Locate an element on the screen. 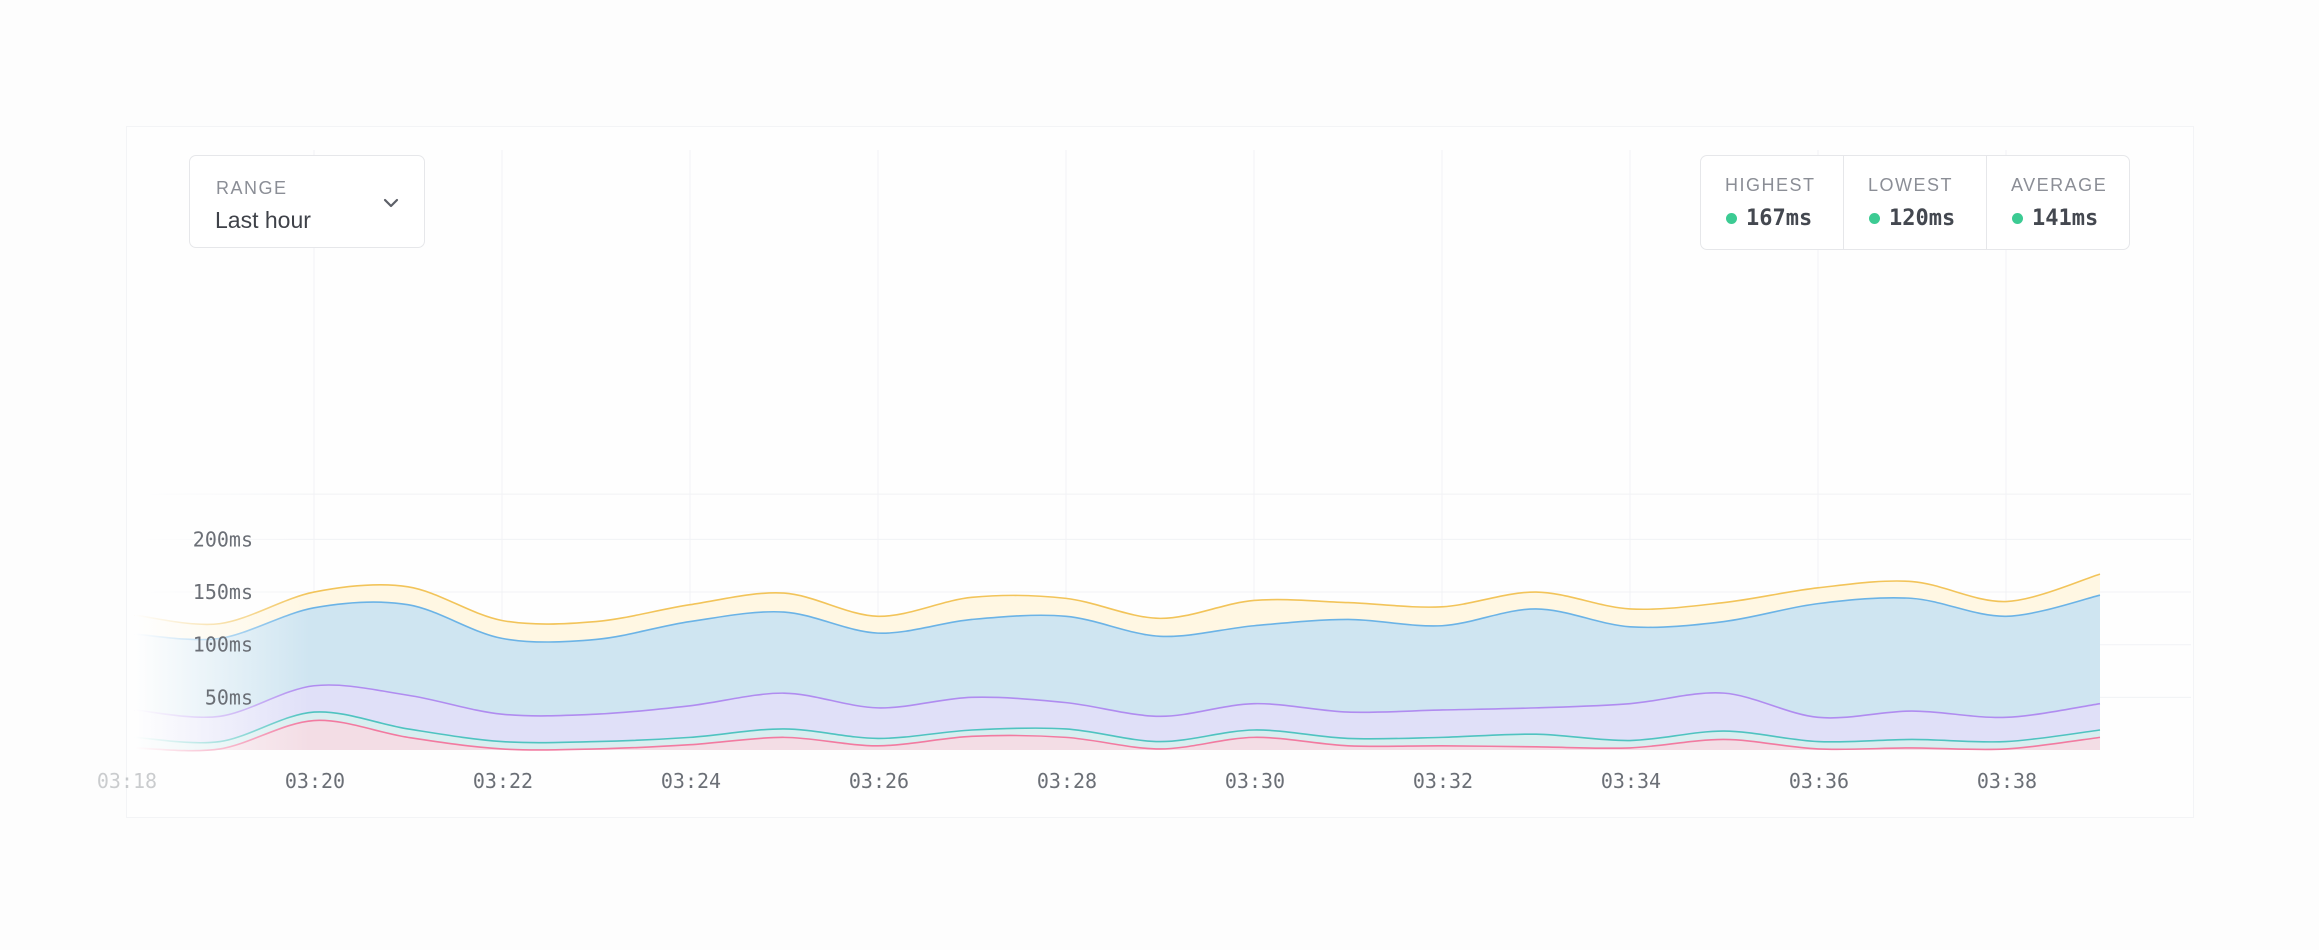 Image resolution: width=2319 pixels, height=950 pixels. y-tick-label: 150ms is located at coordinates (223, 592).